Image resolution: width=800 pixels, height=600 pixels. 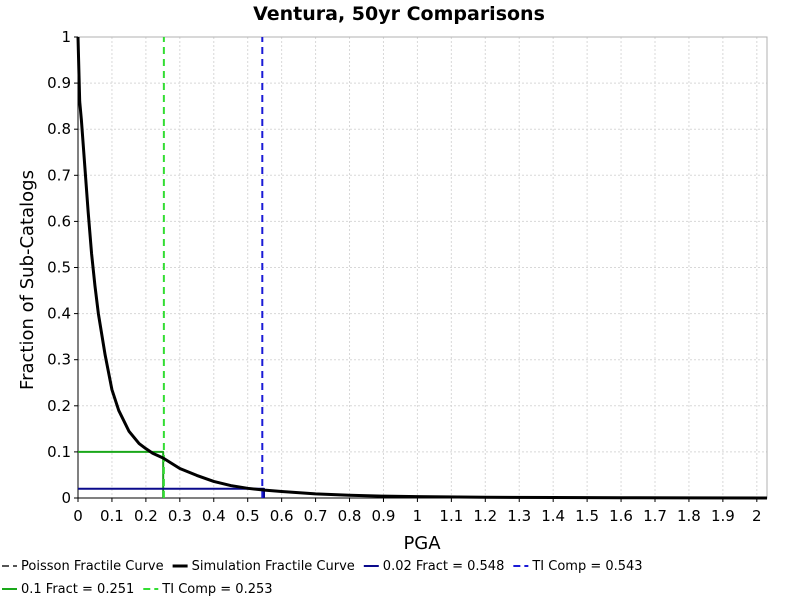 I want to click on y-tick-label: 0.9, so click(x=59, y=83).